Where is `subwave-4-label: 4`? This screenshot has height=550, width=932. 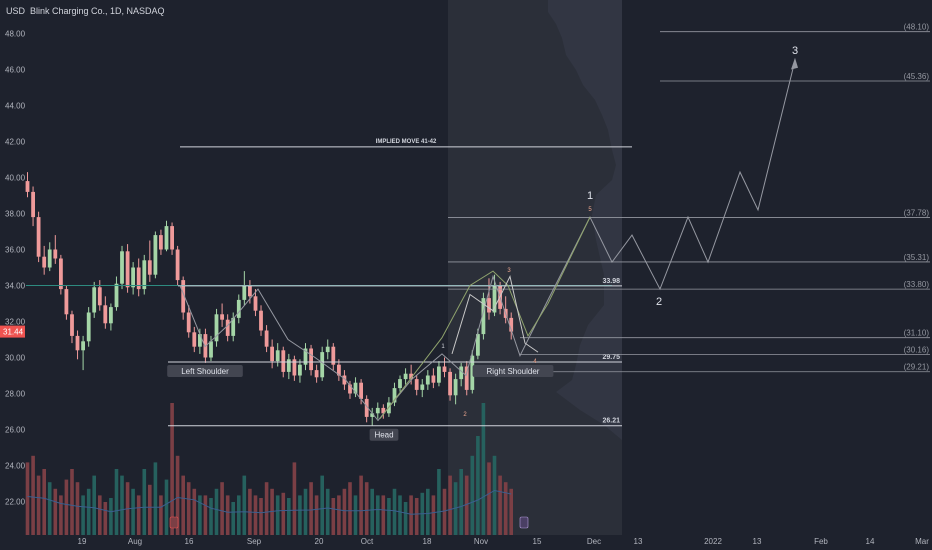 subwave-4-label: 4 is located at coordinates (535, 362).